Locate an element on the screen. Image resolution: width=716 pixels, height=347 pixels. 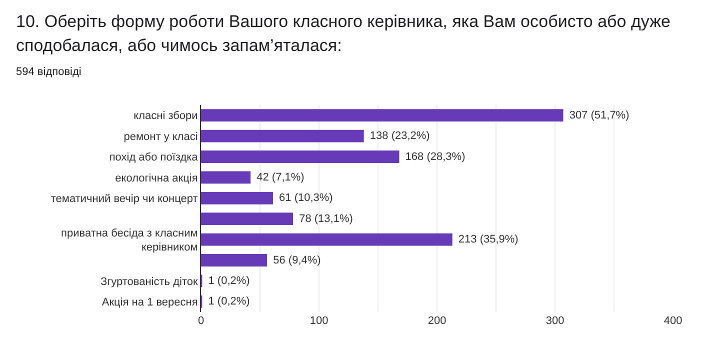
x-tick-label: 100 is located at coordinates (319, 321).